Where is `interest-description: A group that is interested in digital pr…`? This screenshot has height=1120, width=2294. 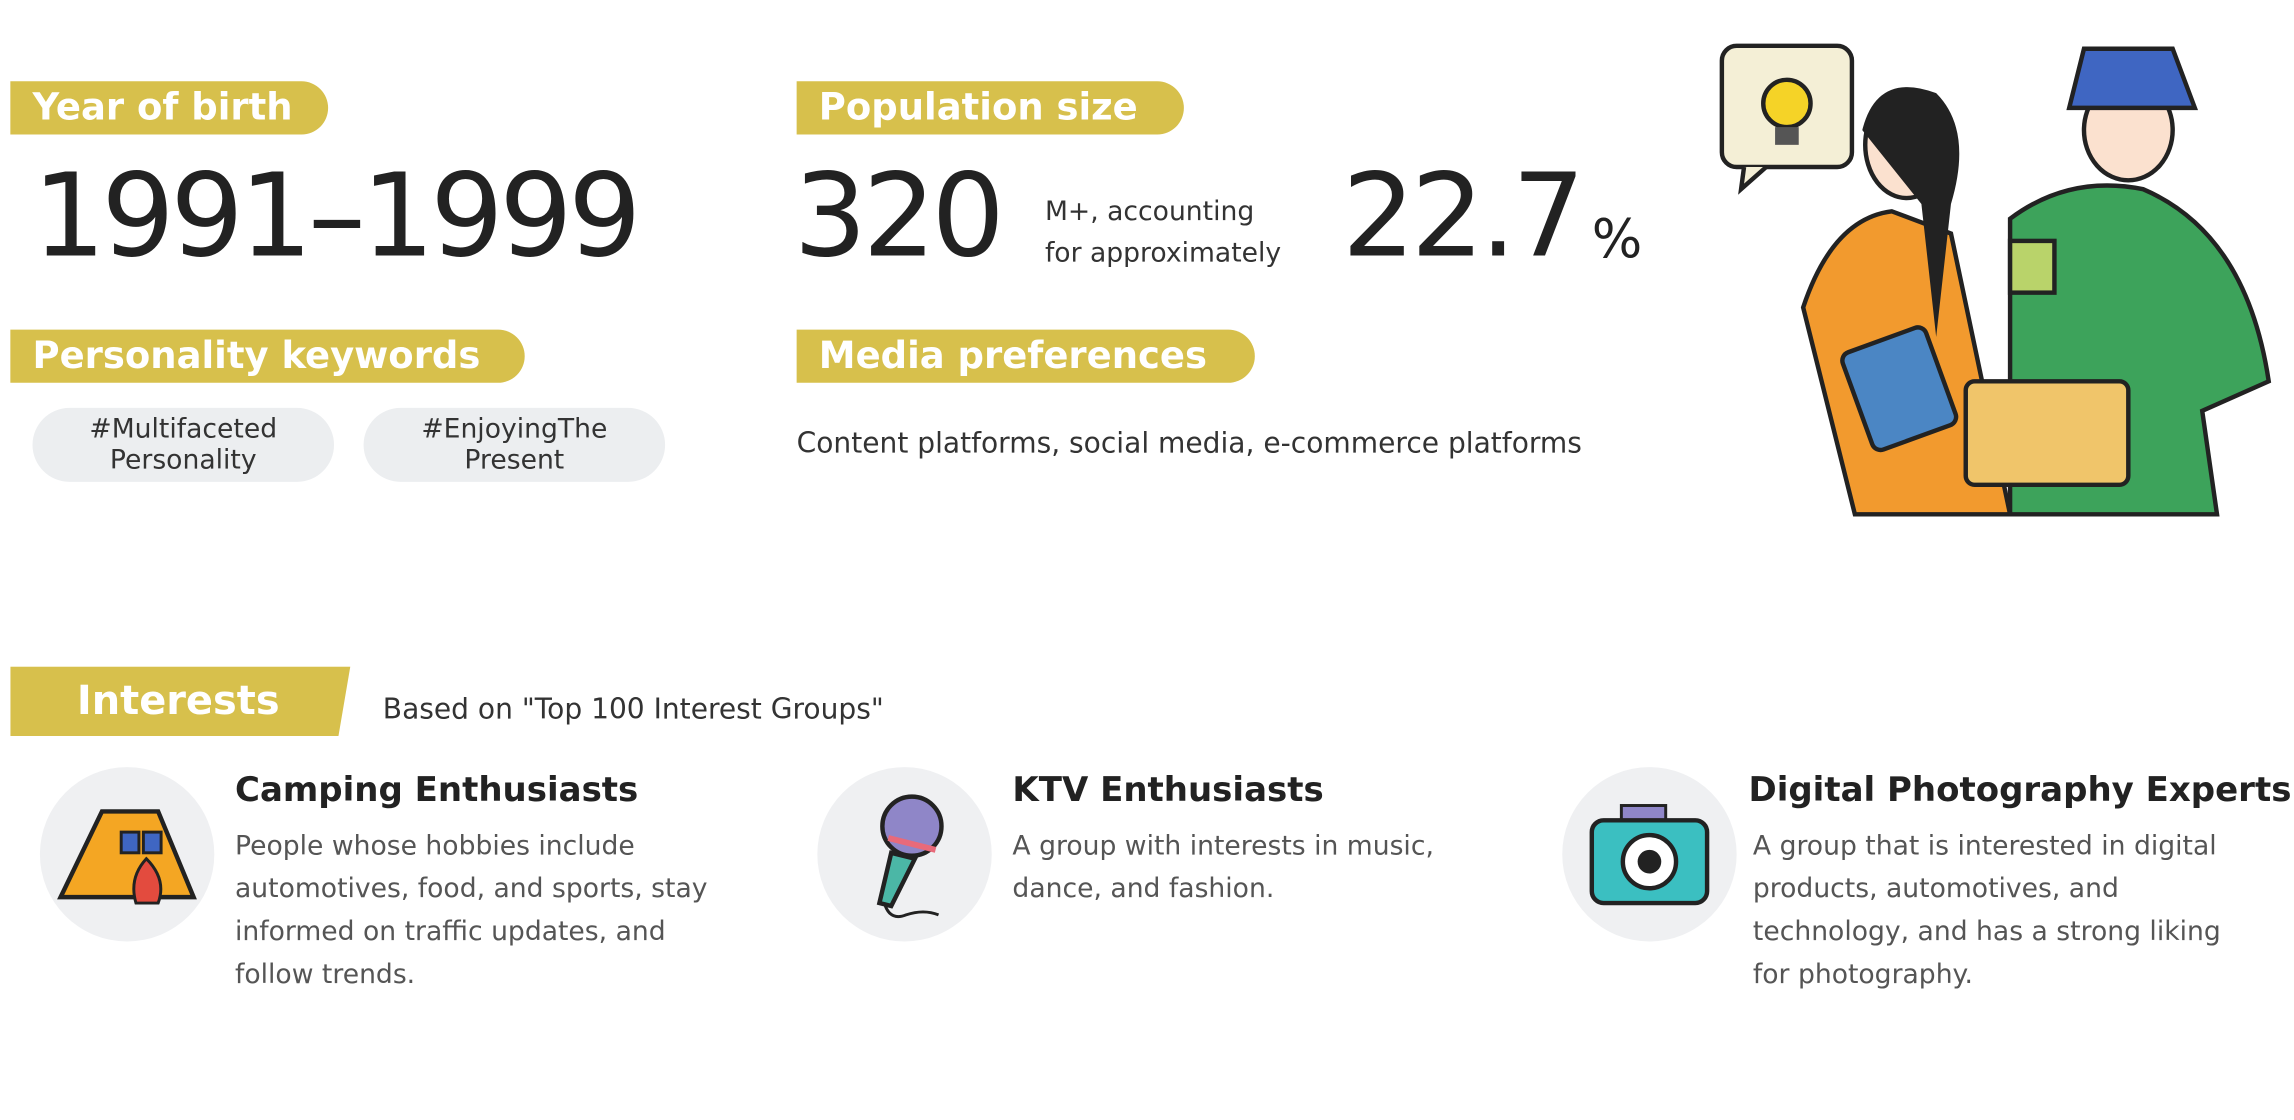
interest-description: A group that is interested in digital pr… is located at coordinates (1986, 910).